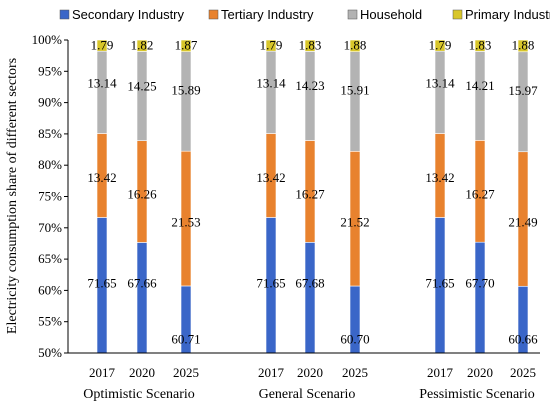 The image size is (550, 408). I want to click on y-tick-label: 95%, so click(50, 70).